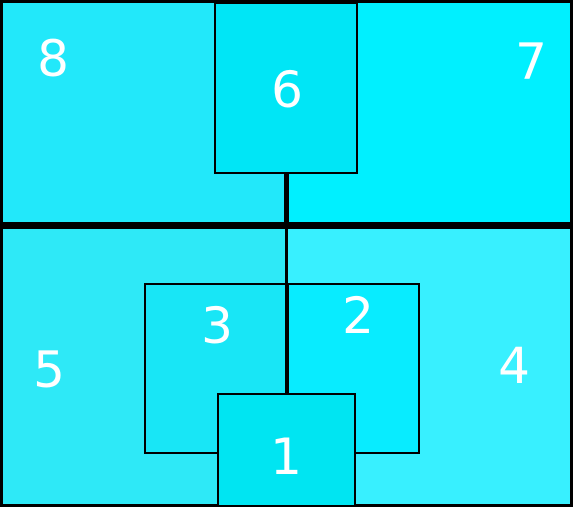  I want to click on region-3-label: 3, so click(217, 326).